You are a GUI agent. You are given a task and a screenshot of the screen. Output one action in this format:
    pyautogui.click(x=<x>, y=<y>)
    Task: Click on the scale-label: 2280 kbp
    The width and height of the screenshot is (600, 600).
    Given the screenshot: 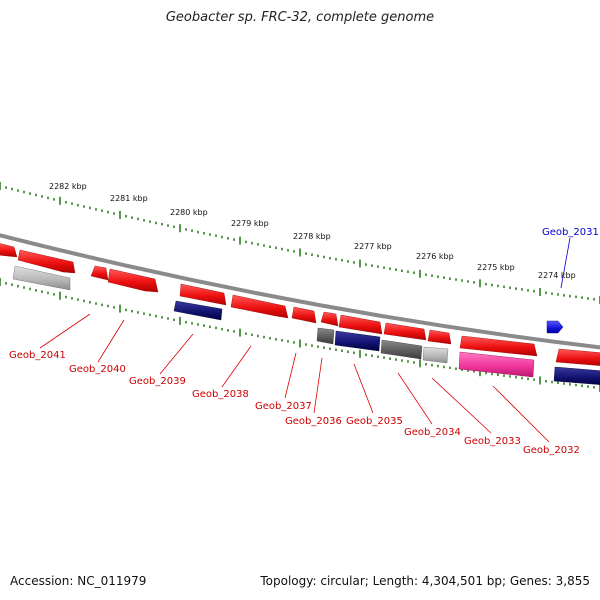 What is the action you would take?
    pyautogui.click(x=189, y=212)
    